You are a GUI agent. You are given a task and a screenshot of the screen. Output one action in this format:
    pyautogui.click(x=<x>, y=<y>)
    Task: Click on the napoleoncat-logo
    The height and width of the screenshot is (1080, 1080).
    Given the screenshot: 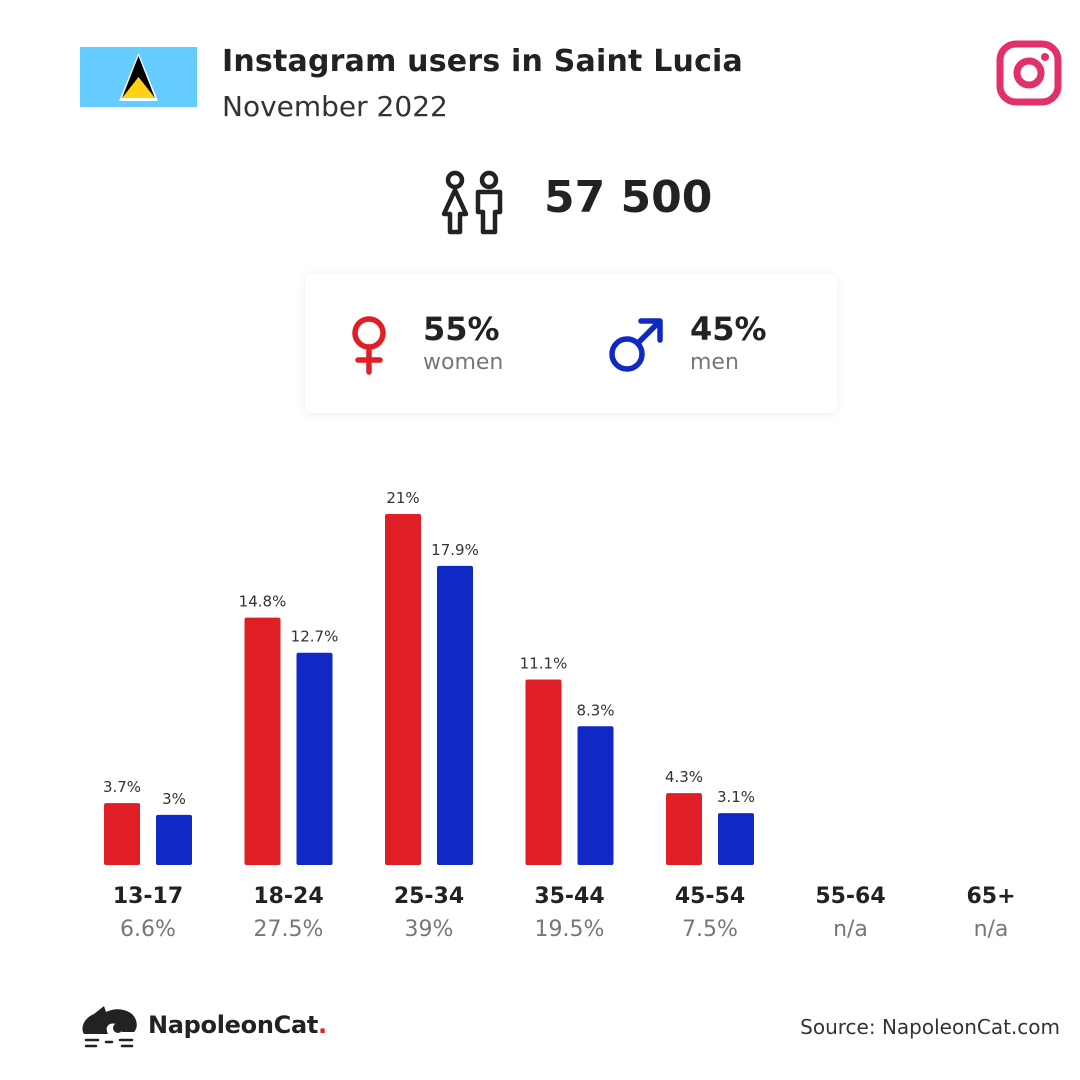 What is the action you would take?
    pyautogui.click(x=109, y=1027)
    